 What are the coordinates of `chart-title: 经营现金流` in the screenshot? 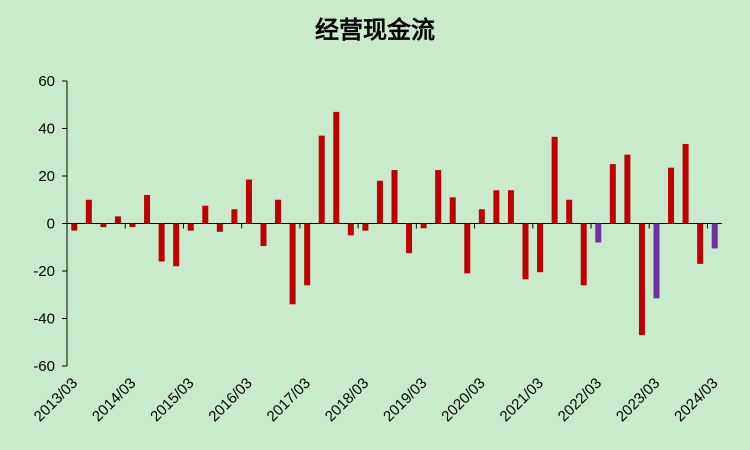 It's located at (375, 30).